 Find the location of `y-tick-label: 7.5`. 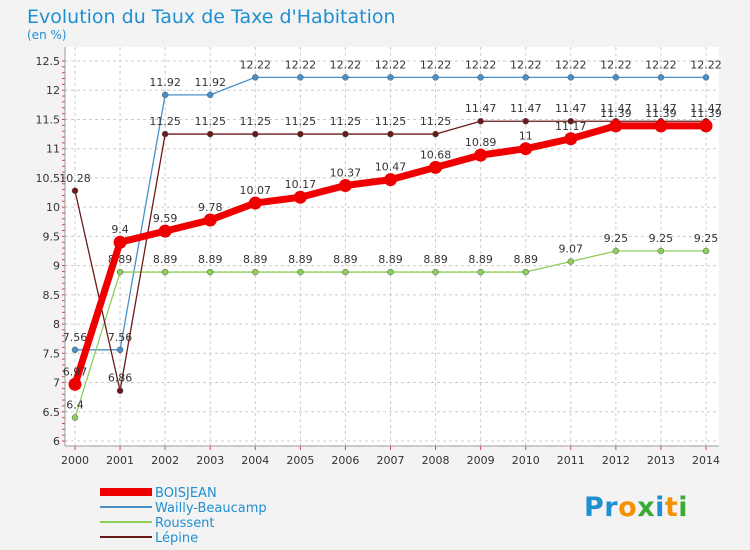

y-tick-label: 7.5 is located at coordinates (52, 353).